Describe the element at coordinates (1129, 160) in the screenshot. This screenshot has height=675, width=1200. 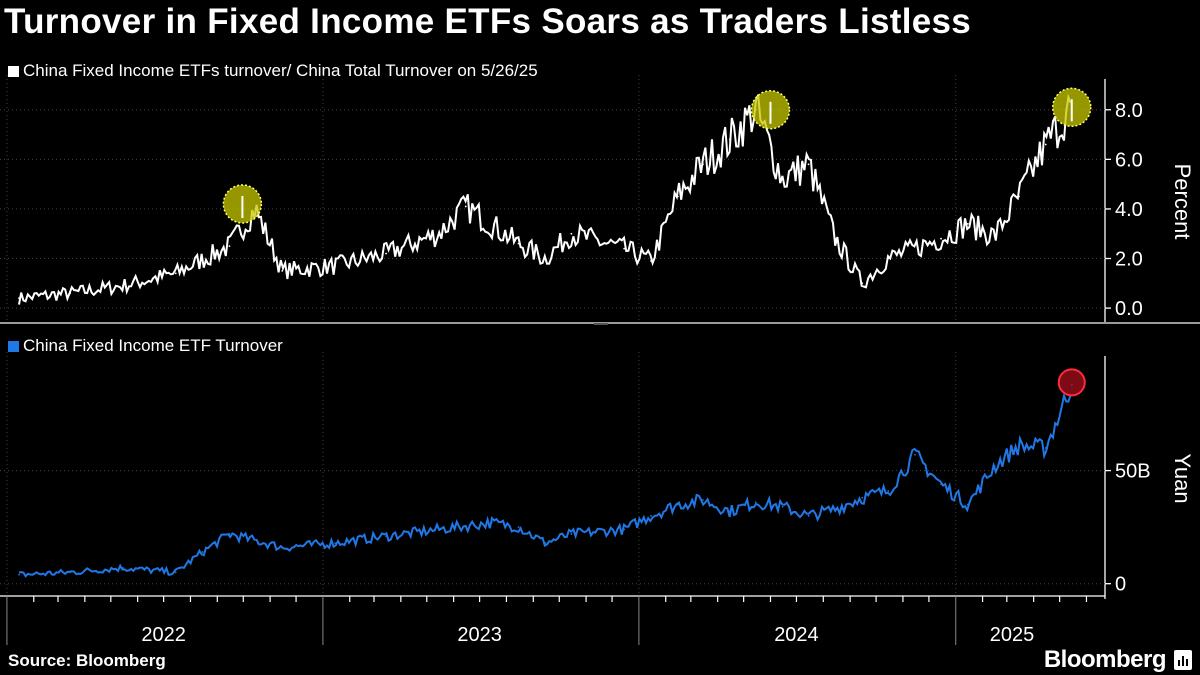
I see `top-y-tick-label: 6.0` at that location.